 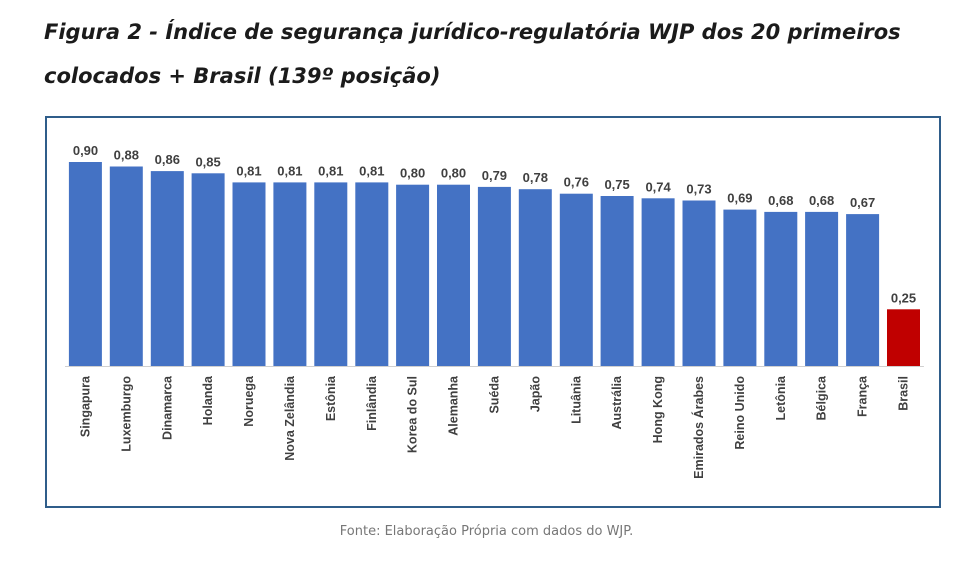 What do you see at coordinates (371, 170) in the screenshot?
I see `bar-value-label-7: 0,81` at bounding box center [371, 170].